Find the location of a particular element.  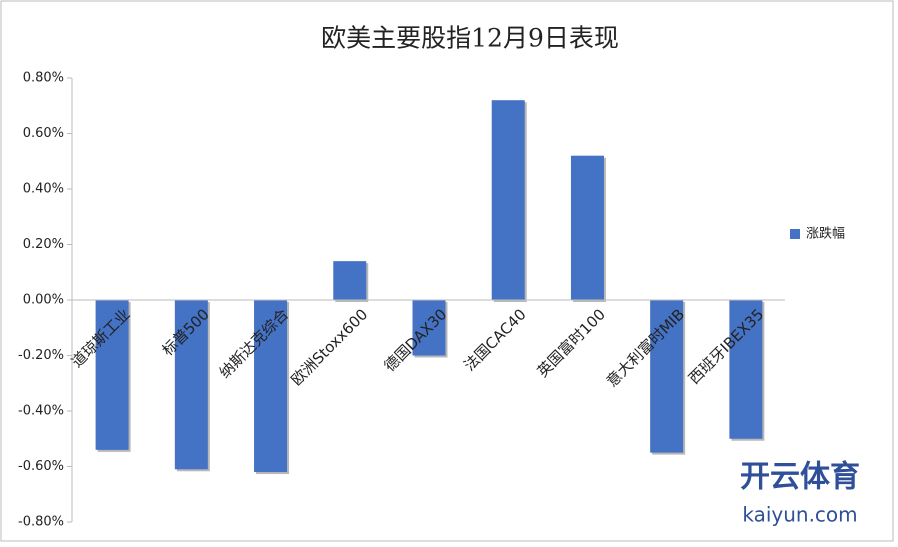

y-tick-label: -0.80% is located at coordinates (41, 522).